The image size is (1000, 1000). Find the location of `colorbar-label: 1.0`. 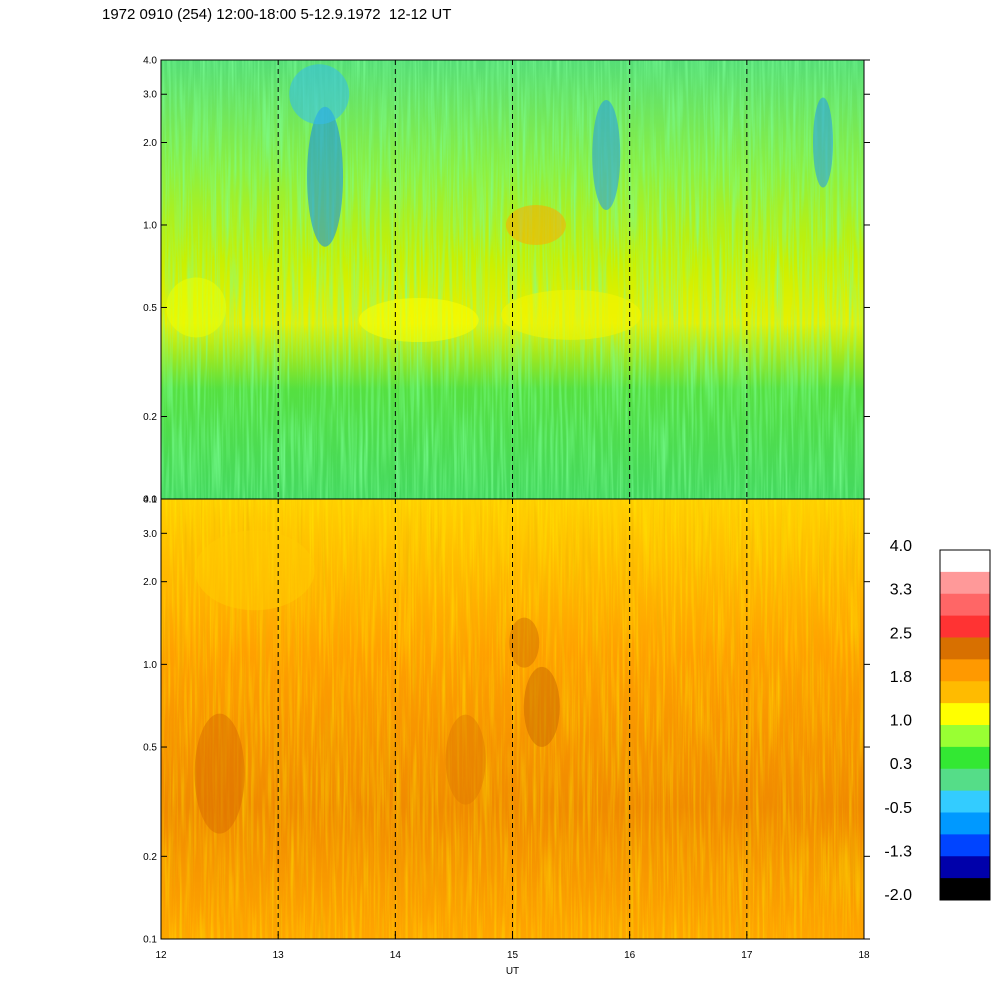

colorbar-label: 1.0 is located at coordinates (901, 721).